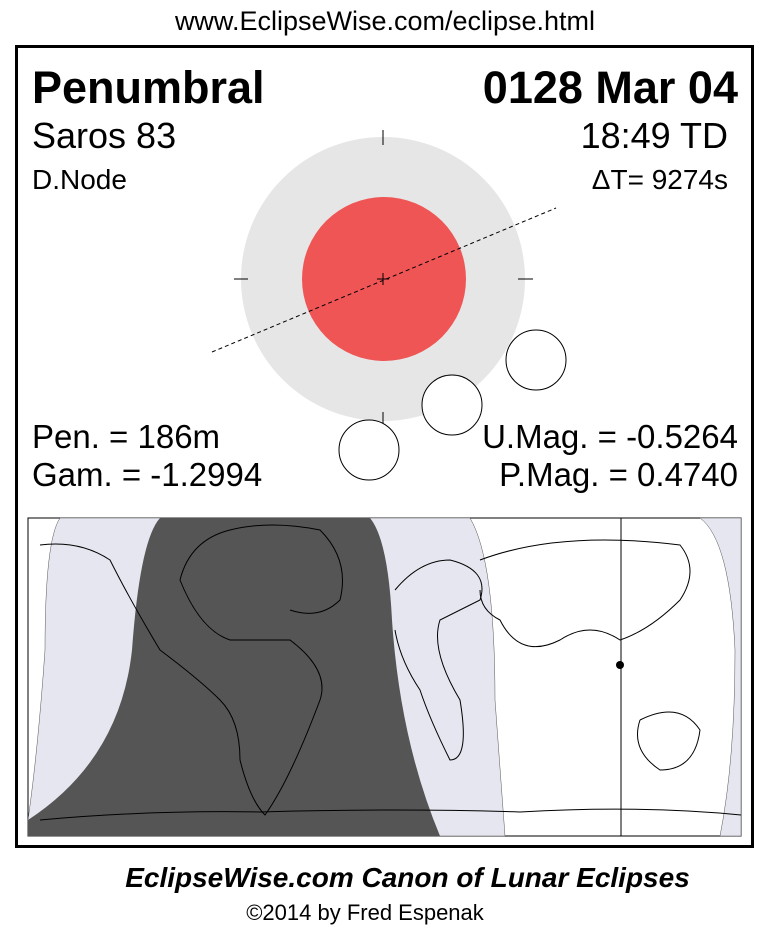 The width and height of the screenshot is (770, 940). I want to click on eclipse-time: 18:49 TD, so click(654, 135).